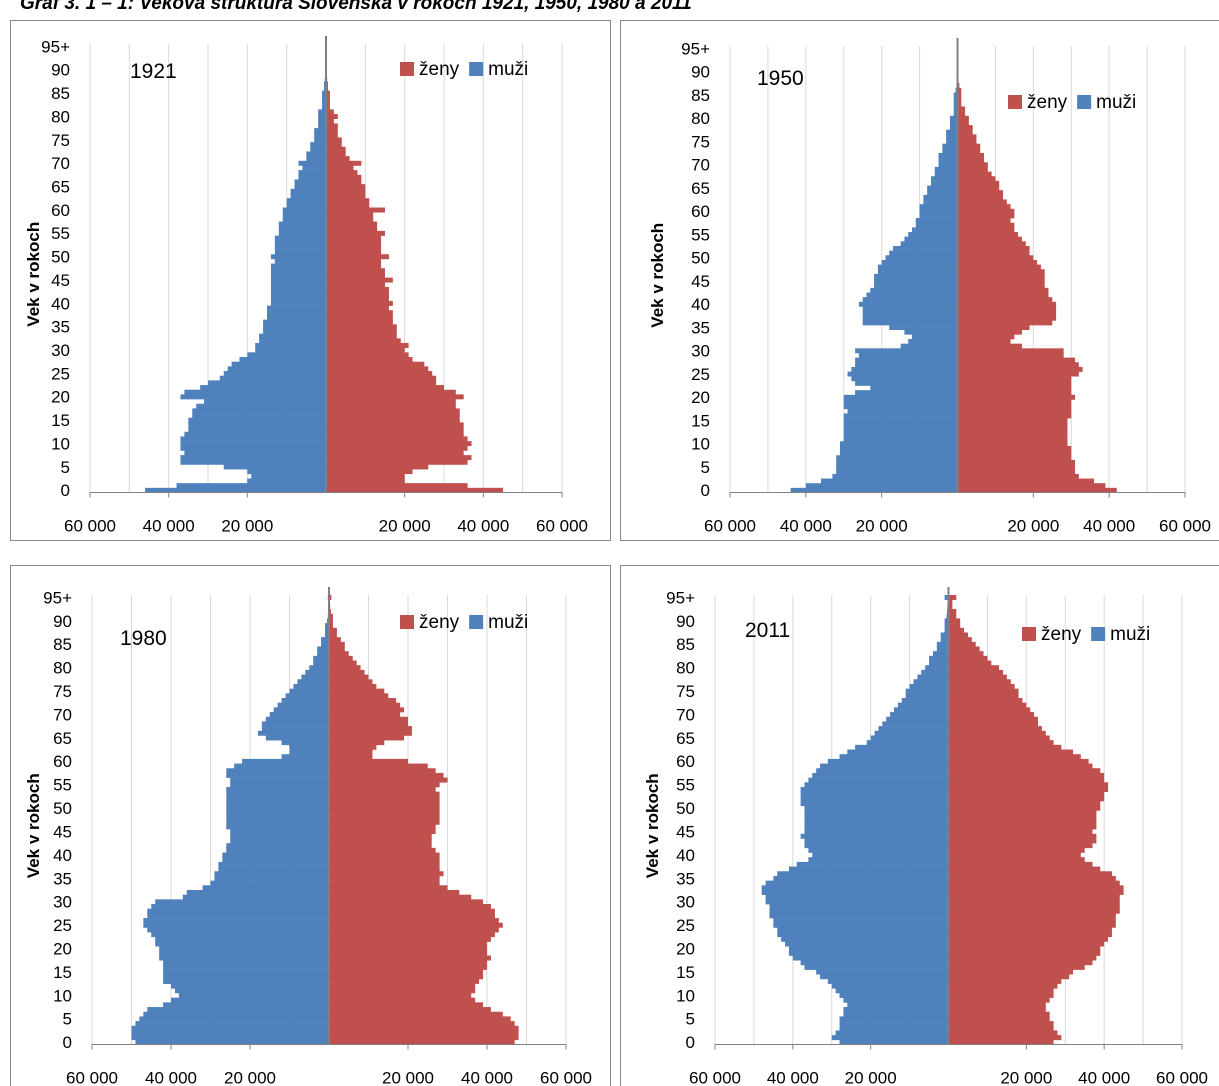 This screenshot has height=1086, width=1219. I want to click on legend-swatch, so click(1098, 634).